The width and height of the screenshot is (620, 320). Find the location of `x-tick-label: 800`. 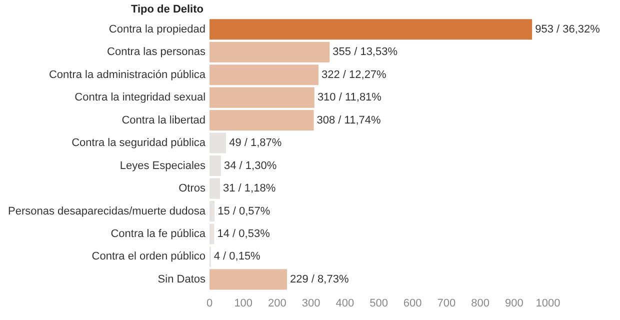

x-tick-label: 800 is located at coordinates (480, 303).